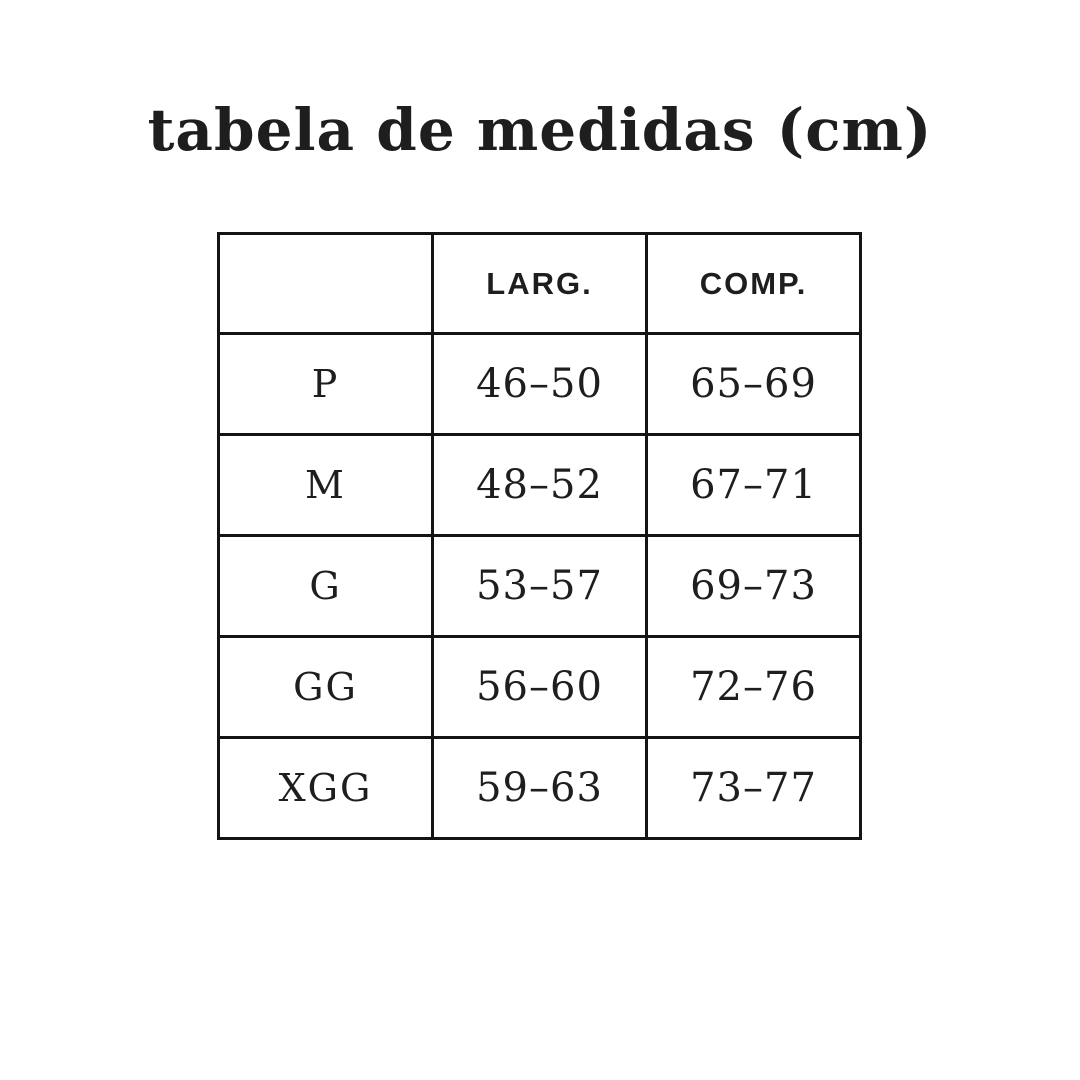 This screenshot has height=1080, width=1080. Describe the element at coordinates (325, 687) in the screenshot. I see `size-label: GG` at that location.